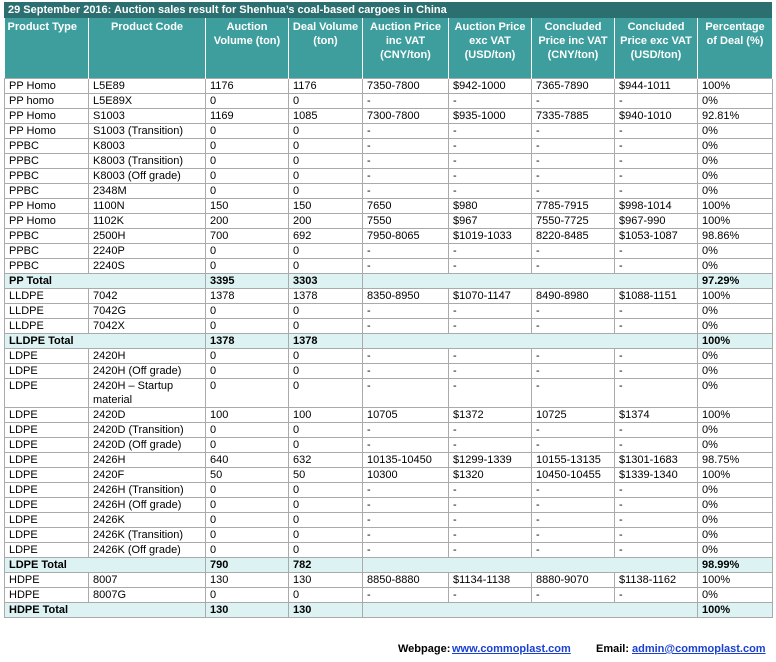  I want to click on webpage-label: Webpage:, so click(424, 649).